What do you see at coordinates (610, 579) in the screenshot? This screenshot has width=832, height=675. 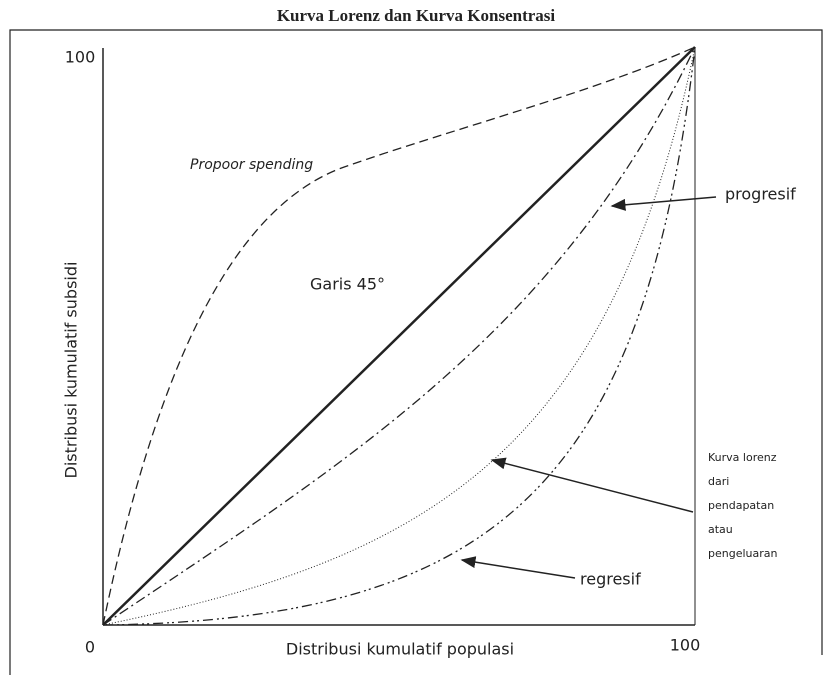 I see `regressive-label: regresif` at bounding box center [610, 579].